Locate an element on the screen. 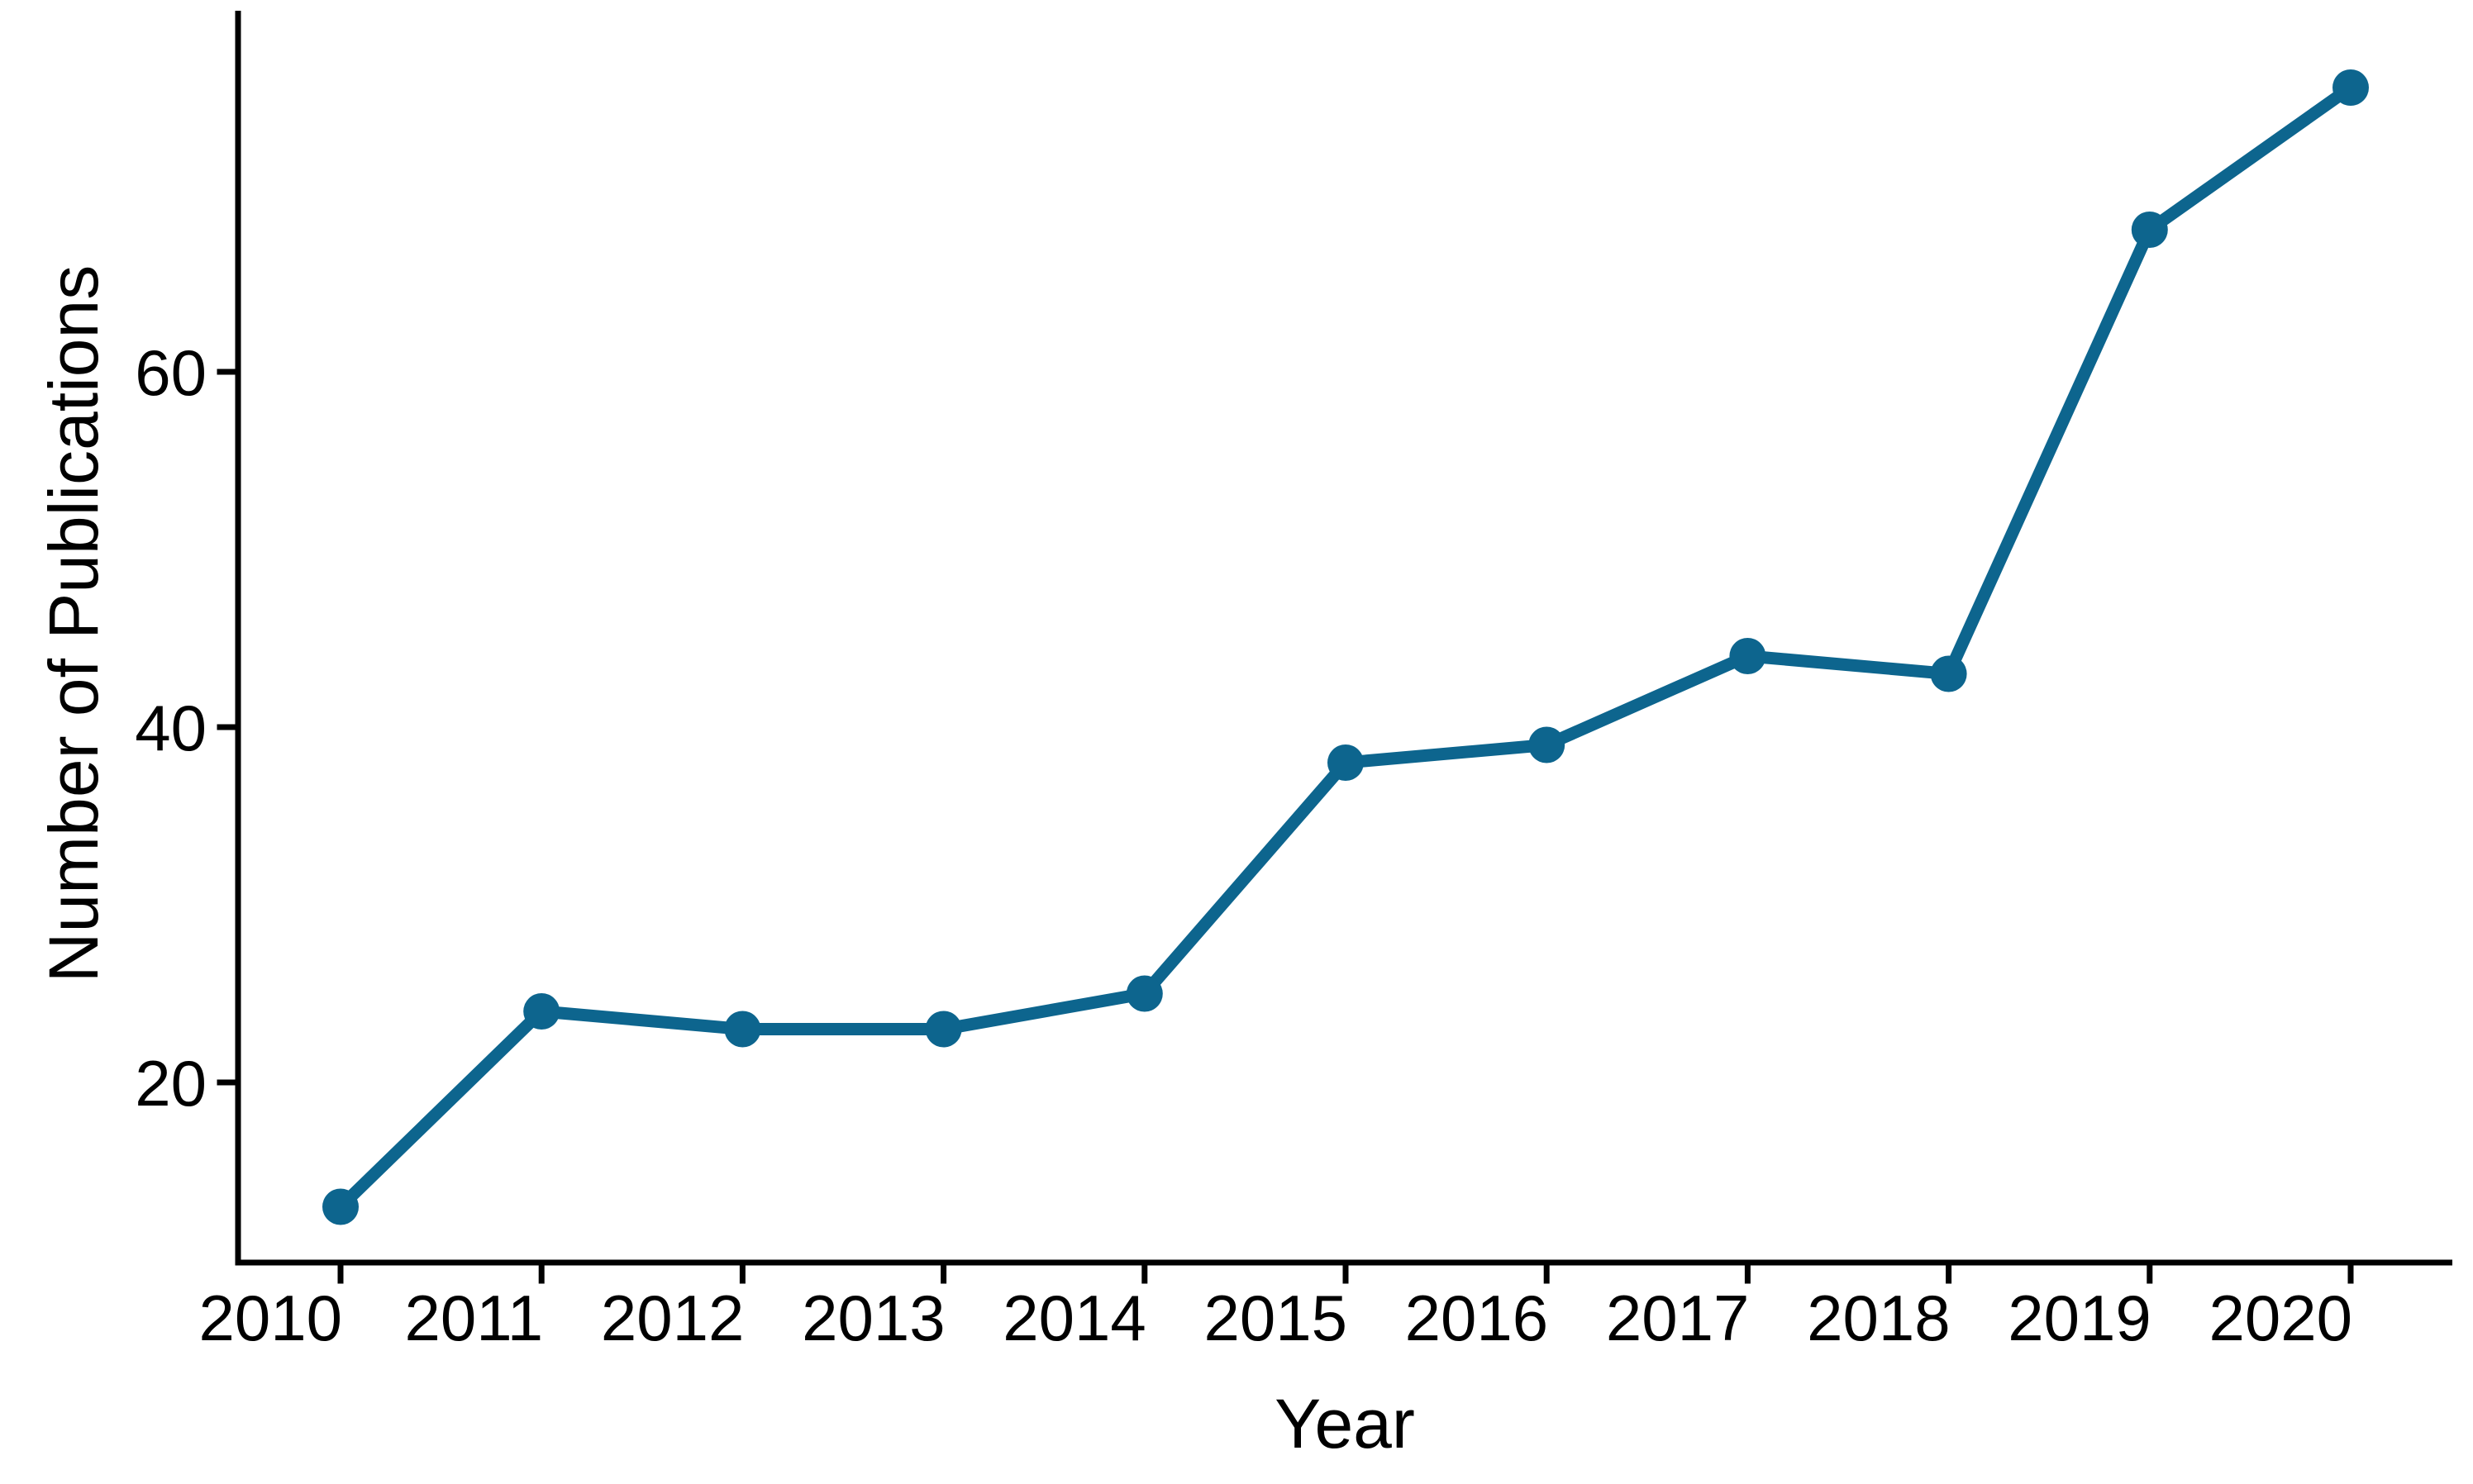 The width and height of the screenshot is (2473, 1484). x-tick-label: 2015 is located at coordinates (1275, 1318).